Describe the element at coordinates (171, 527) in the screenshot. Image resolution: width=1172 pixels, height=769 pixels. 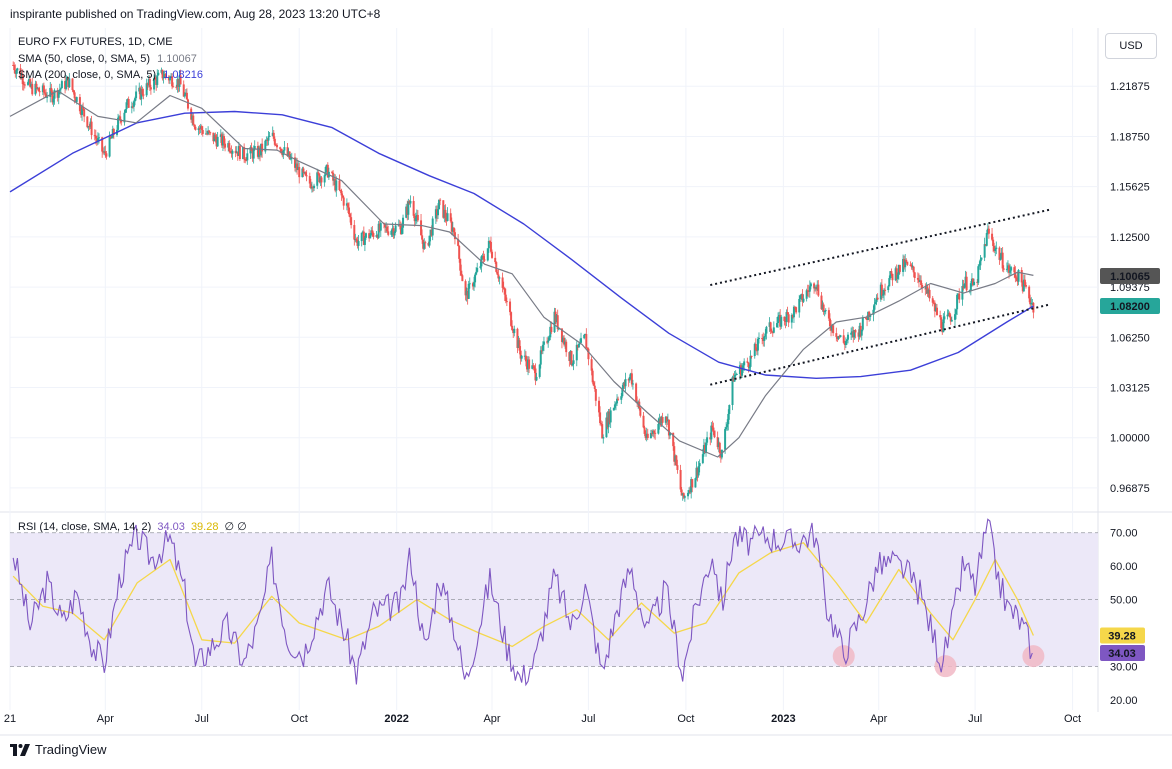
I see `rsi-value: 34.03` at that location.